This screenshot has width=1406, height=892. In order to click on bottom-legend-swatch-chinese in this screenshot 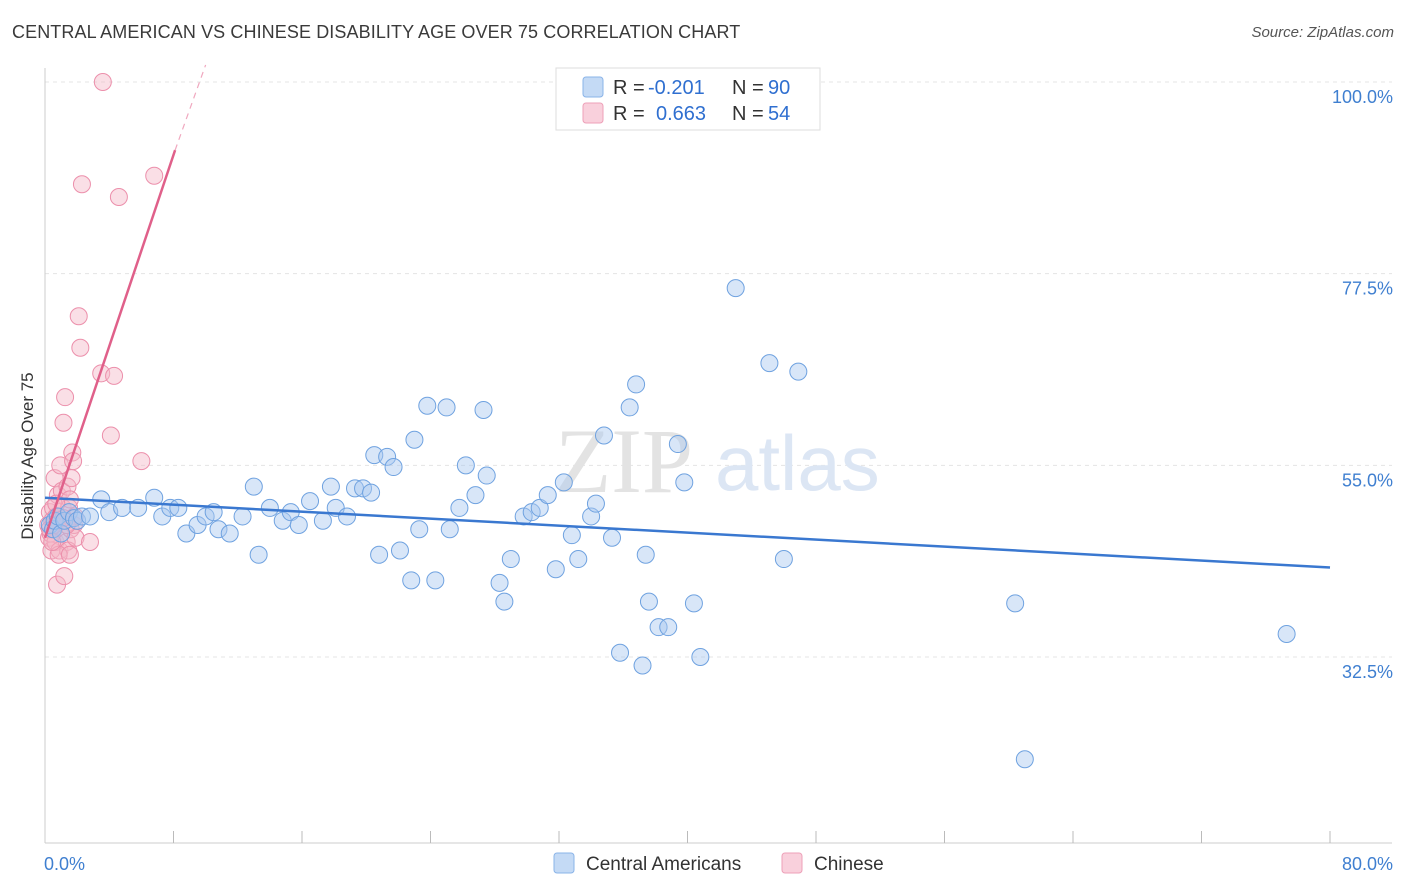, I will do `click(792, 863)`.